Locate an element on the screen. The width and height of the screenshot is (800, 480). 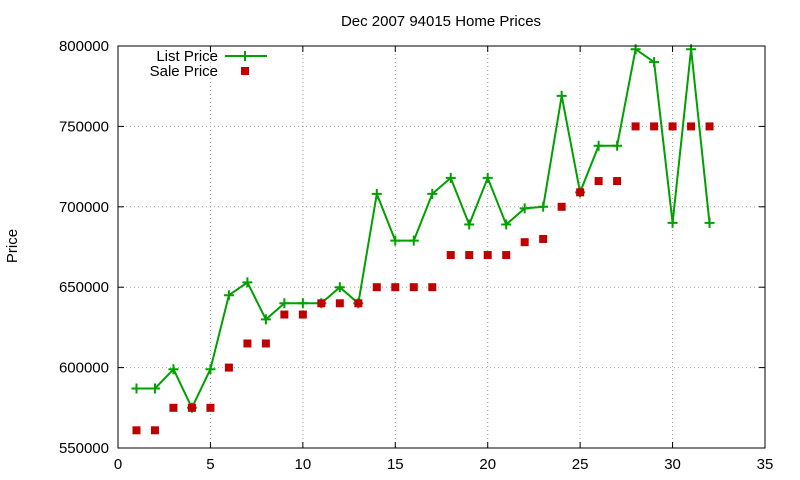
x-tick-label: 25 is located at coordinates (580, 464).